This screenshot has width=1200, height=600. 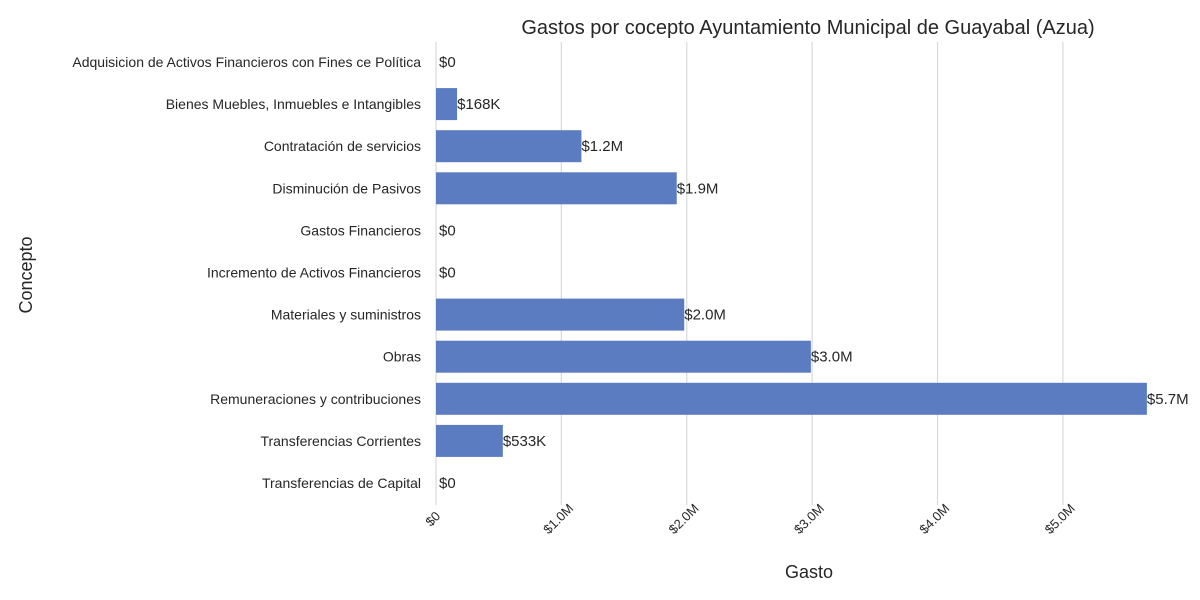 I want to click on x-tick-label: $1.0M, so click(x=558, y=519).